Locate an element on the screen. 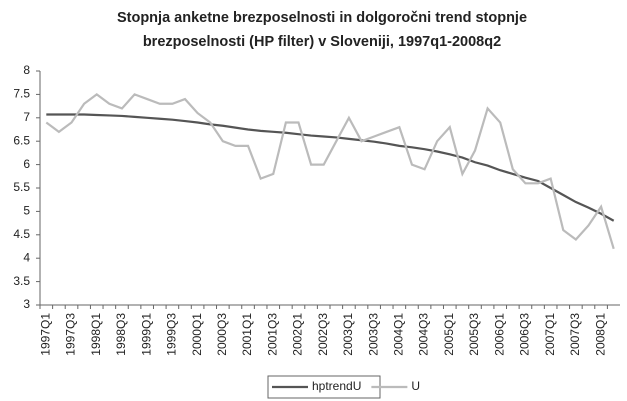  x-tick-label: 1997Q1 is located at coordinates (45, 334).